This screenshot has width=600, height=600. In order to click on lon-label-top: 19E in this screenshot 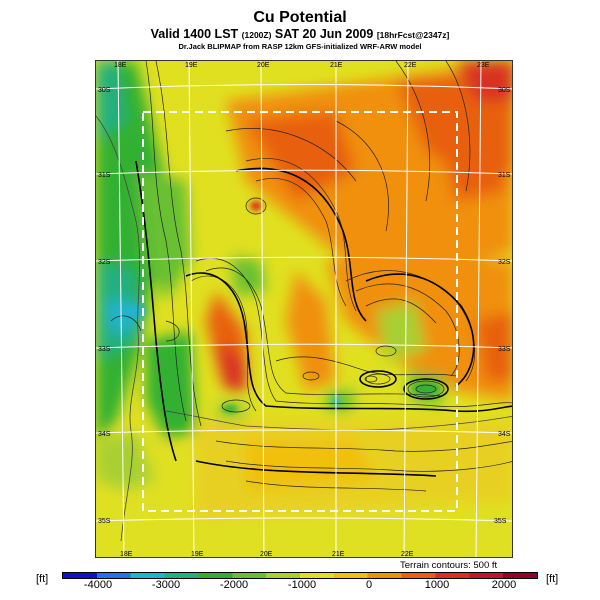, I will do `click(191, 65)`.